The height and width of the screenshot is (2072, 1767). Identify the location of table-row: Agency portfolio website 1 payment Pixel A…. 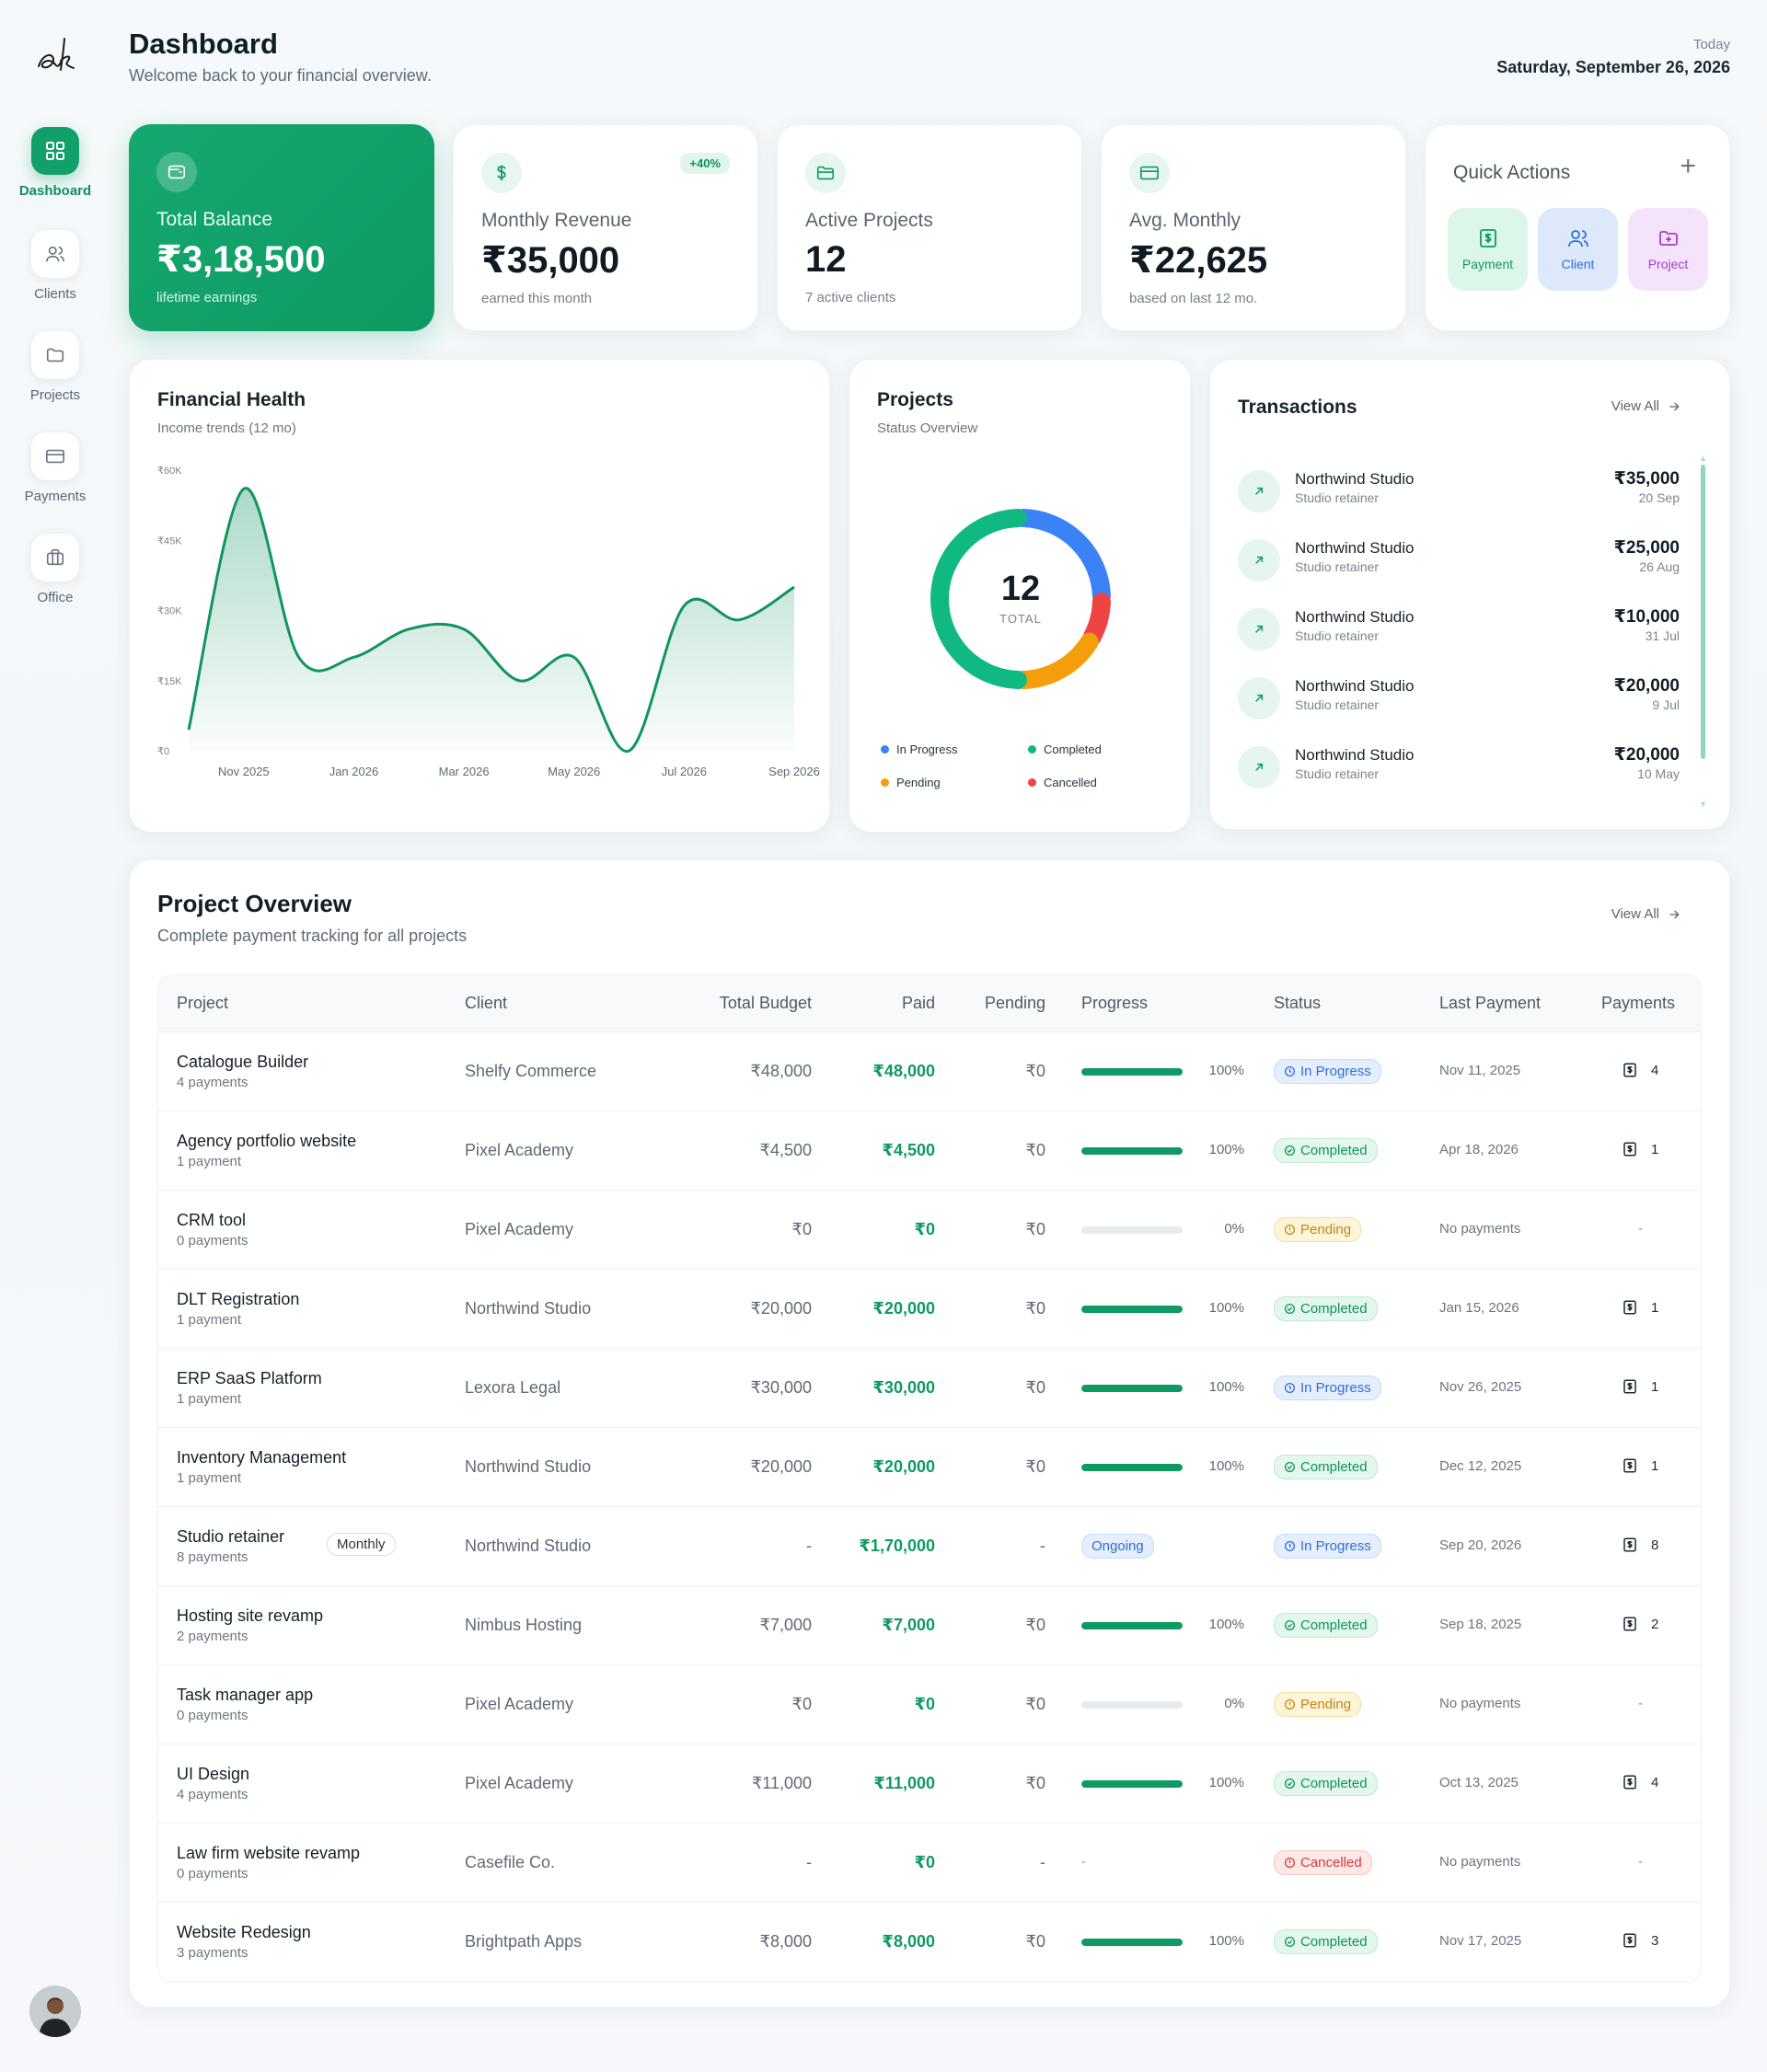
(929, 1151).